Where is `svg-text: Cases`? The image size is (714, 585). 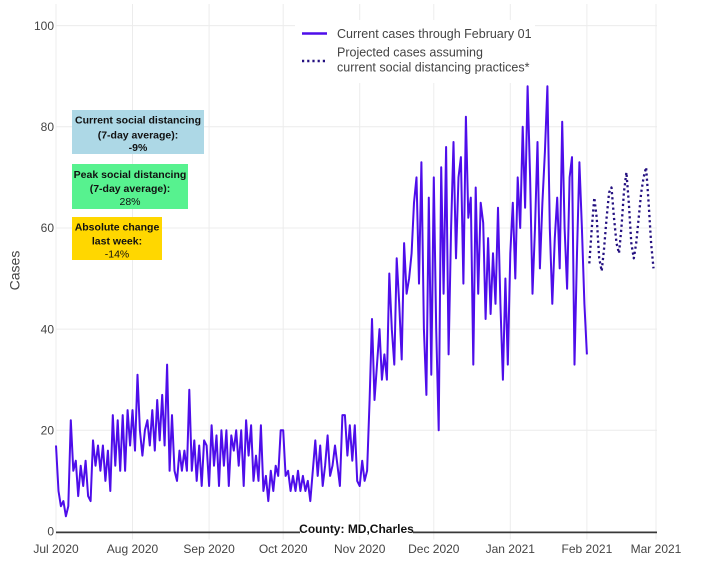
svg-text: Cases is located at coordinates (15, 271).